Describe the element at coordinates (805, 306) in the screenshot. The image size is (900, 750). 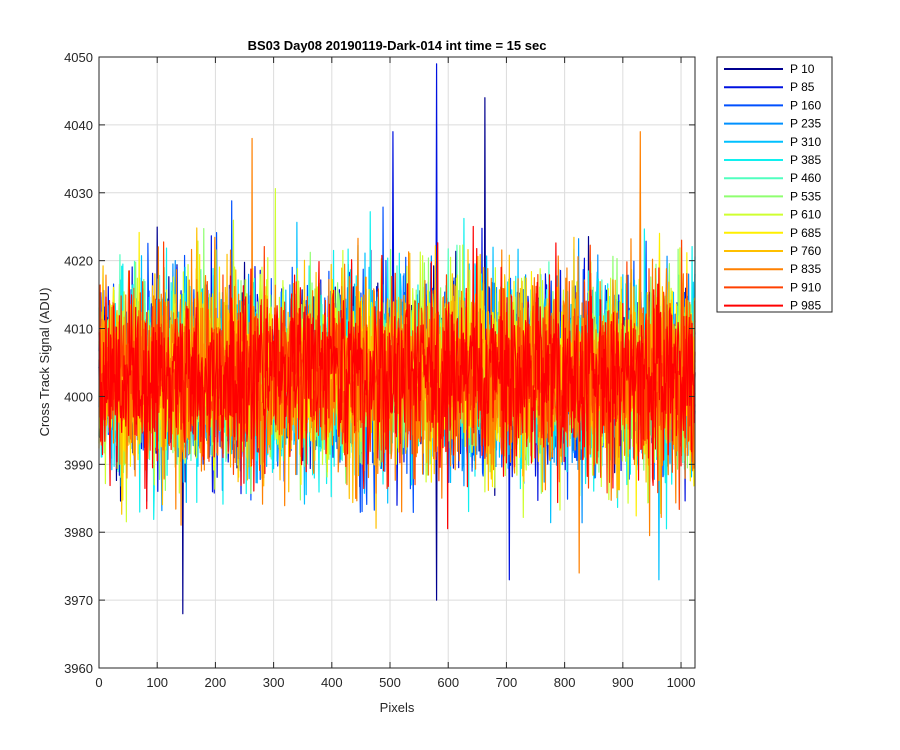
I see `legend-entry: P 985` at that location.